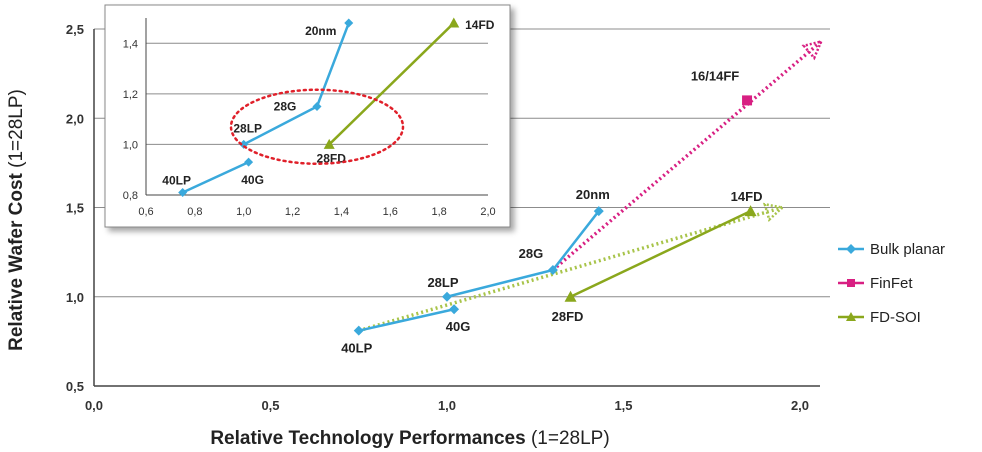 The image size is (982, 452). I want to click on legend-item-fd-soi: FD-SOI, so click(908, 317).